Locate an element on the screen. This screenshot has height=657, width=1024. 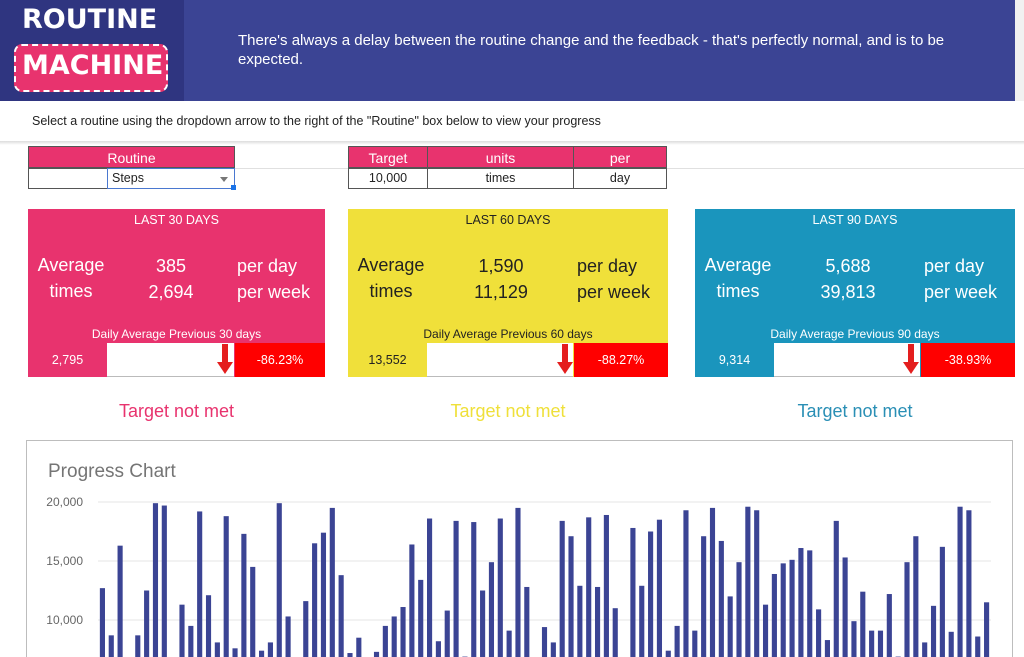
routine-blank-cell is located at coordinates (68, 178).